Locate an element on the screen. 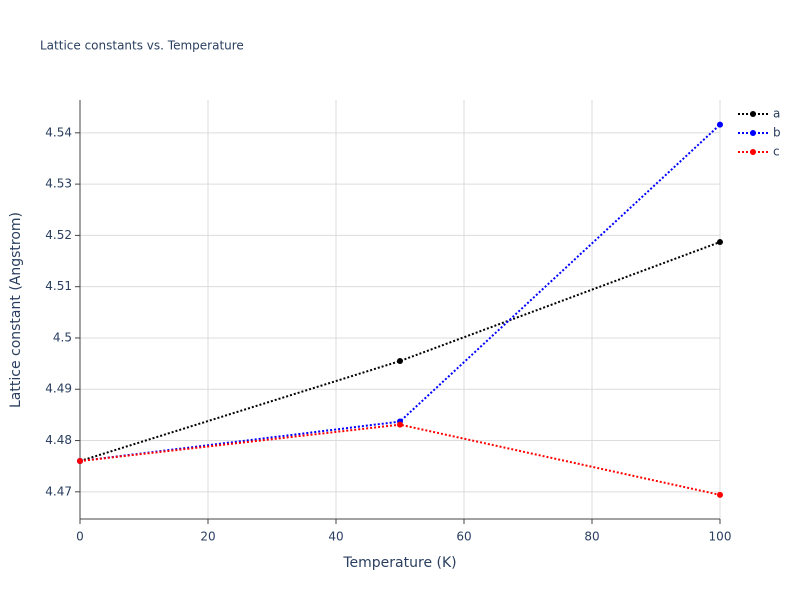 The width and height of the screenshot is (800, 600). y-tick-label: 4.48 is located at coordinates (58, 440).